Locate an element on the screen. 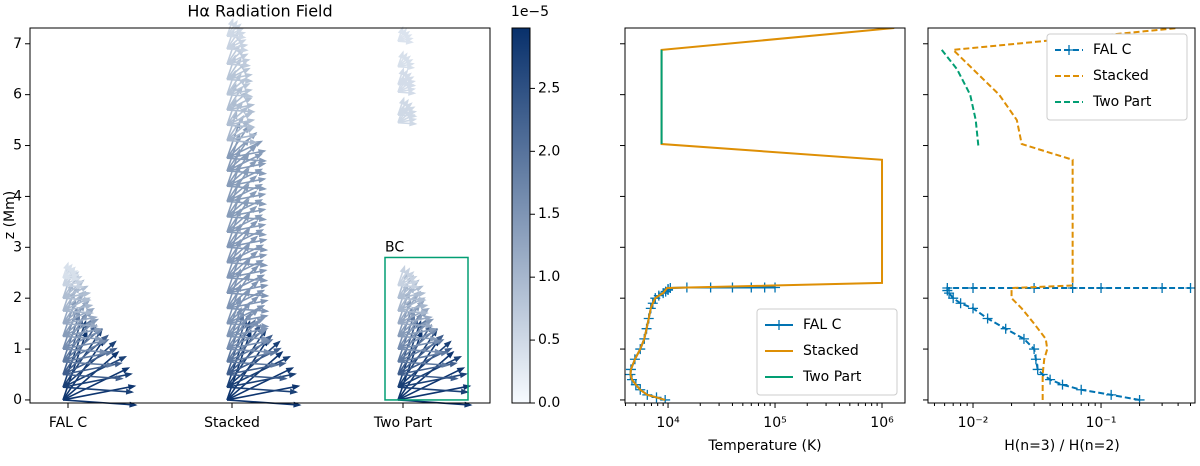  colorbar-tick-label: 1.0 is located at coordinates (549, 277).